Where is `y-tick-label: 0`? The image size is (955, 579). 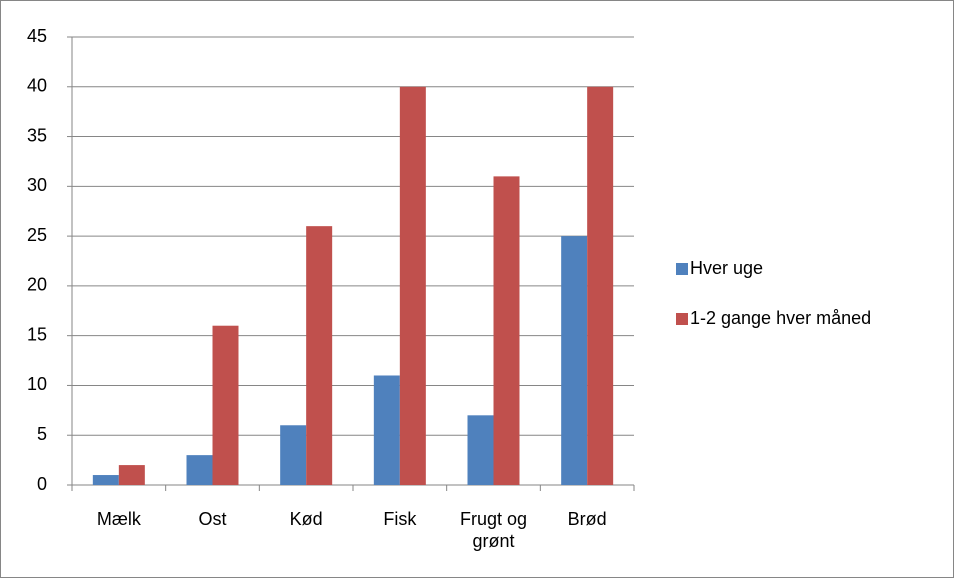
y-tick-label: 0 is located at coordinates (42, 484).